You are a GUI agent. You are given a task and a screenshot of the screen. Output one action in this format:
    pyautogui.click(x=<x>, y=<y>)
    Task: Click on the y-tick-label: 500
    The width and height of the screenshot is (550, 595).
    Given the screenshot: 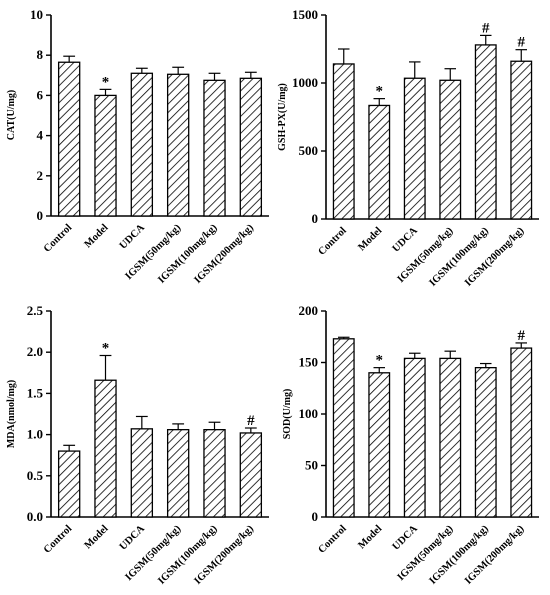 What is the action you would take?
    pyautogui.click(x=309, y=150)
    